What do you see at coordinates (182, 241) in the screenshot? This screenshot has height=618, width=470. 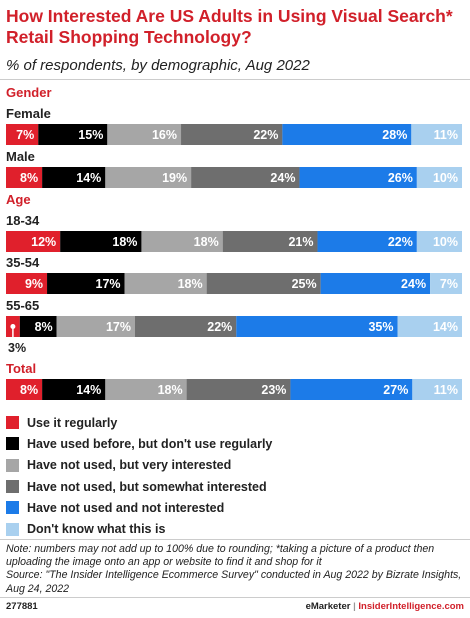 I see `bar-segment-18-34-s2` at bounding box center [182, 241].